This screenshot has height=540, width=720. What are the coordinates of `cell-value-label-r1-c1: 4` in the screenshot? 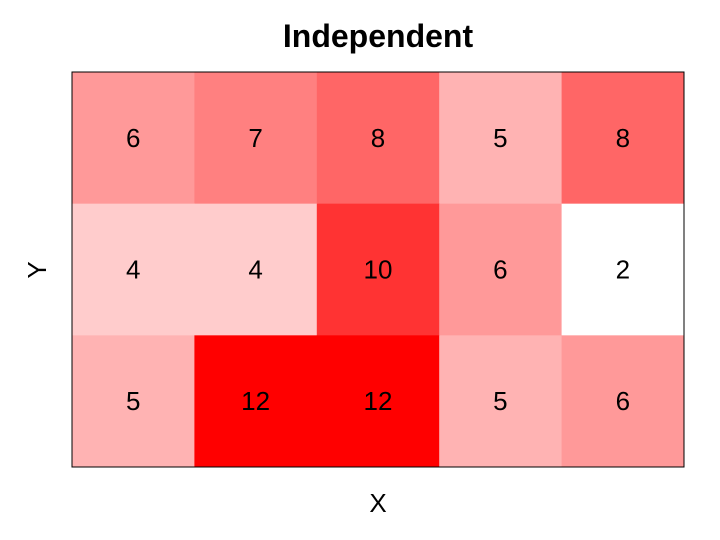 It's located at (255, 270).